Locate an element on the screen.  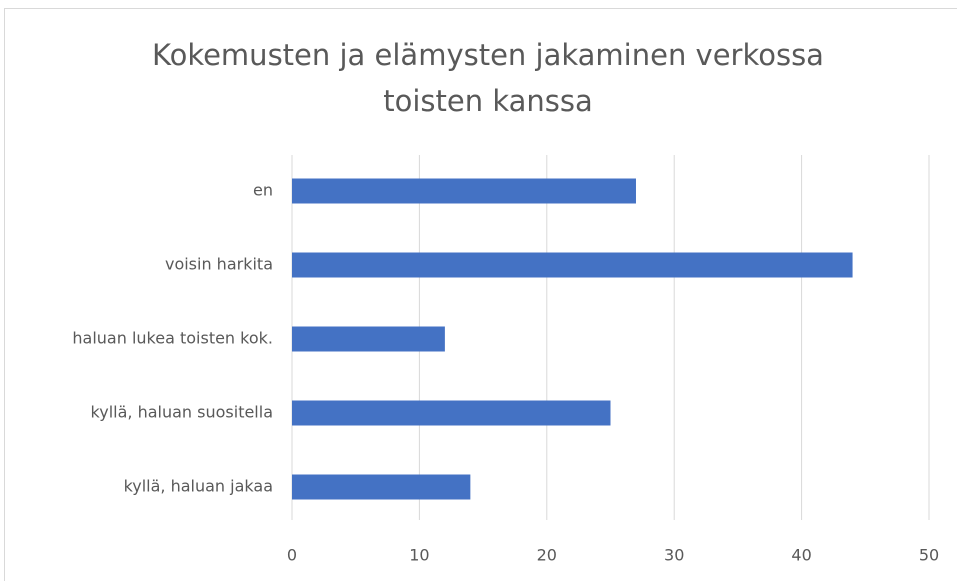
y-tick-label: kyllä, haluan suositella is located at coordinates (182, 412).